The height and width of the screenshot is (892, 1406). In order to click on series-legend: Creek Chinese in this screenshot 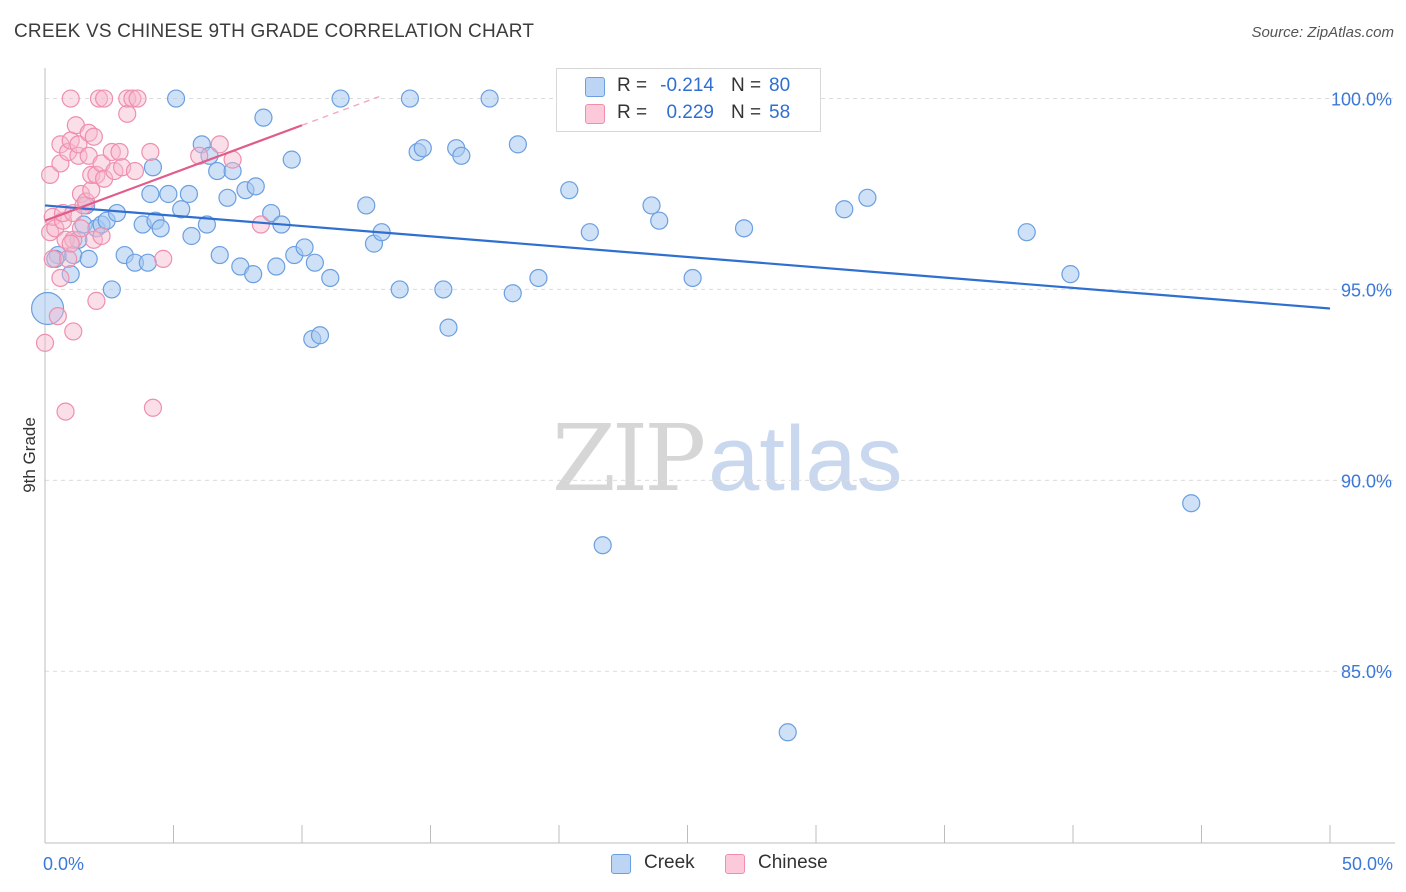, I will do `click(703, 865)`.